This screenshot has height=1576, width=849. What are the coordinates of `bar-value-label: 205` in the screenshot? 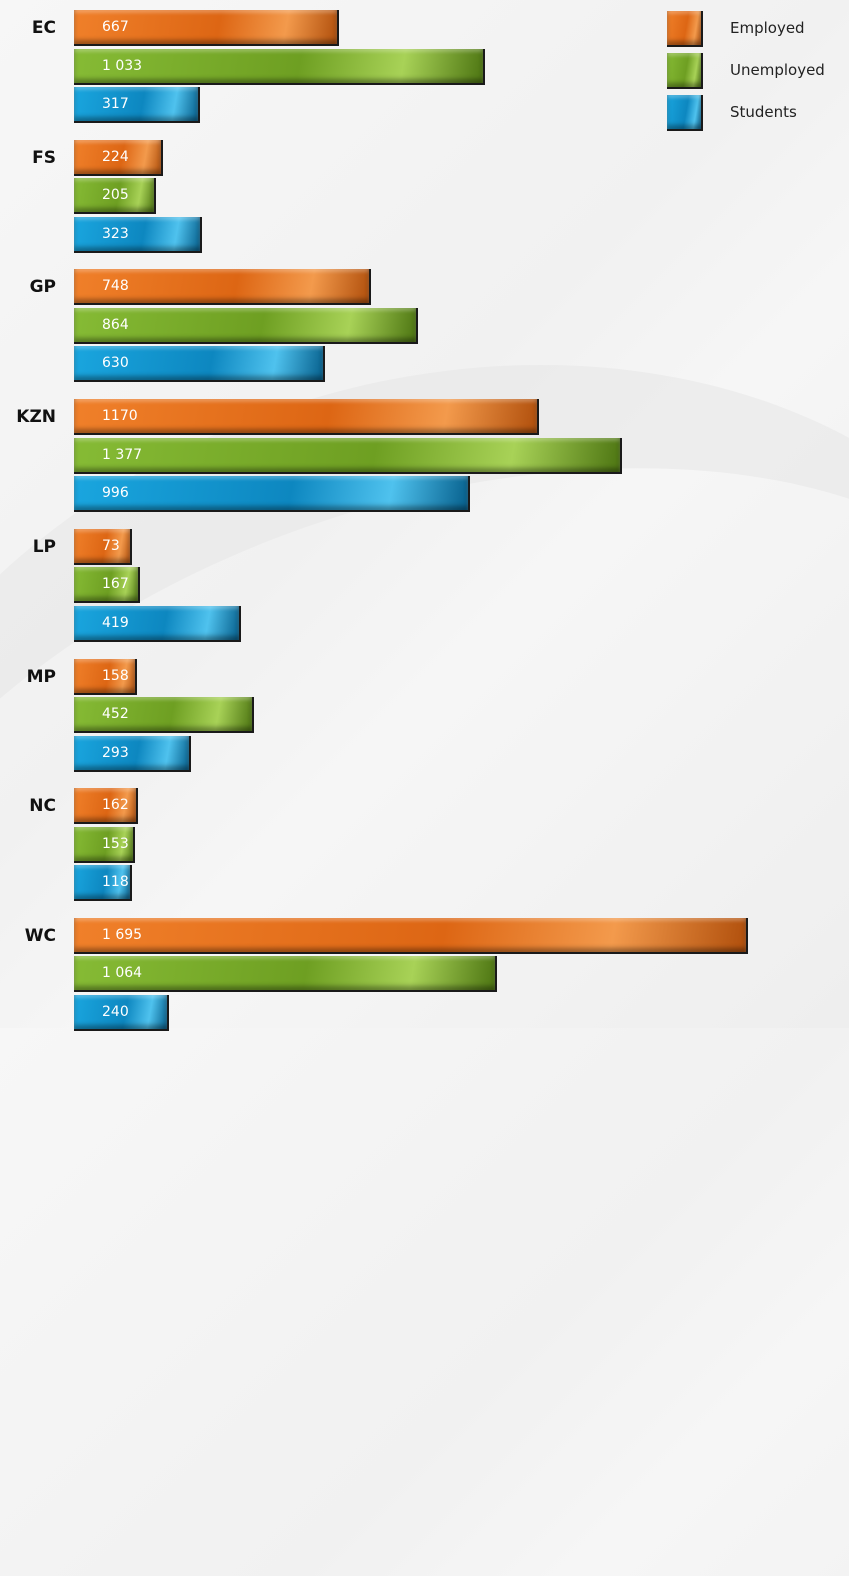 It's located at (115, 195).